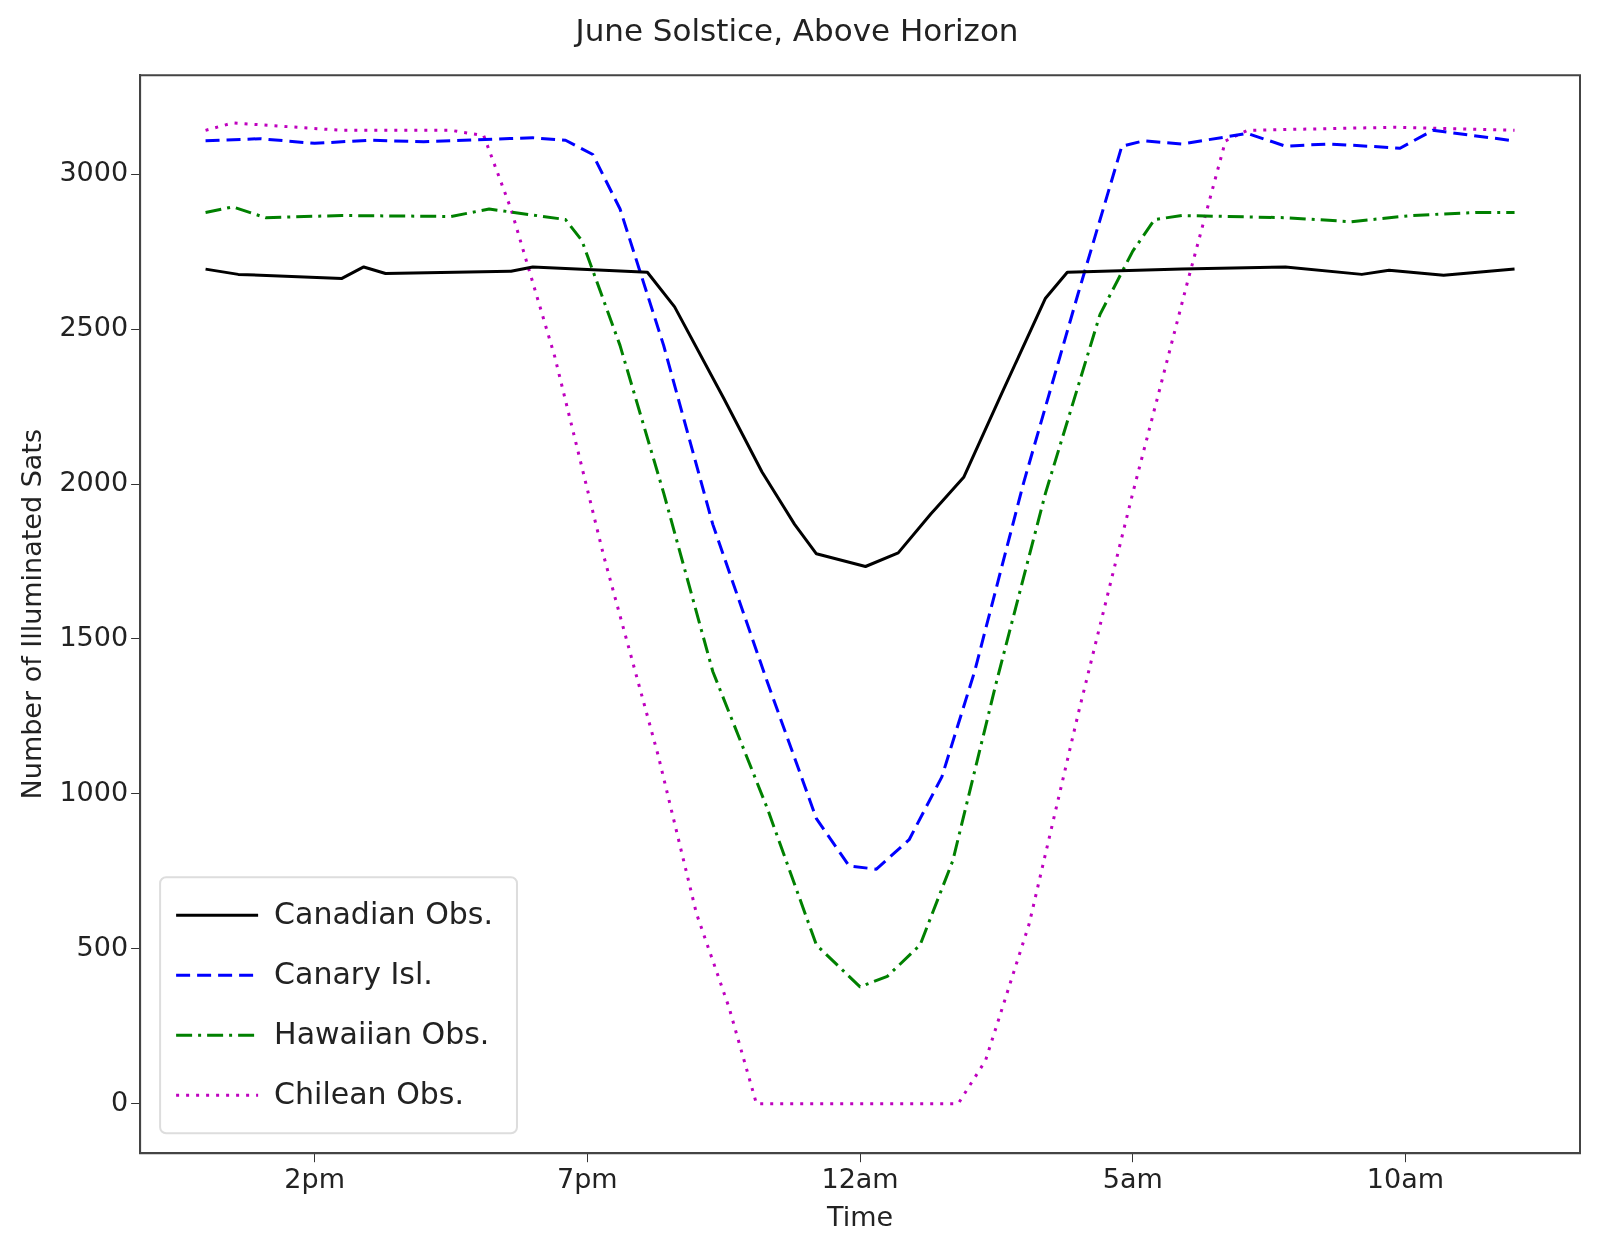 The width and height of the screenshot is (1610, 1245). What do you see at coordinates (1405, 1179) in the screenshot?
I see `x-tick-label: 10am` at bounding box center [1405, 1179].